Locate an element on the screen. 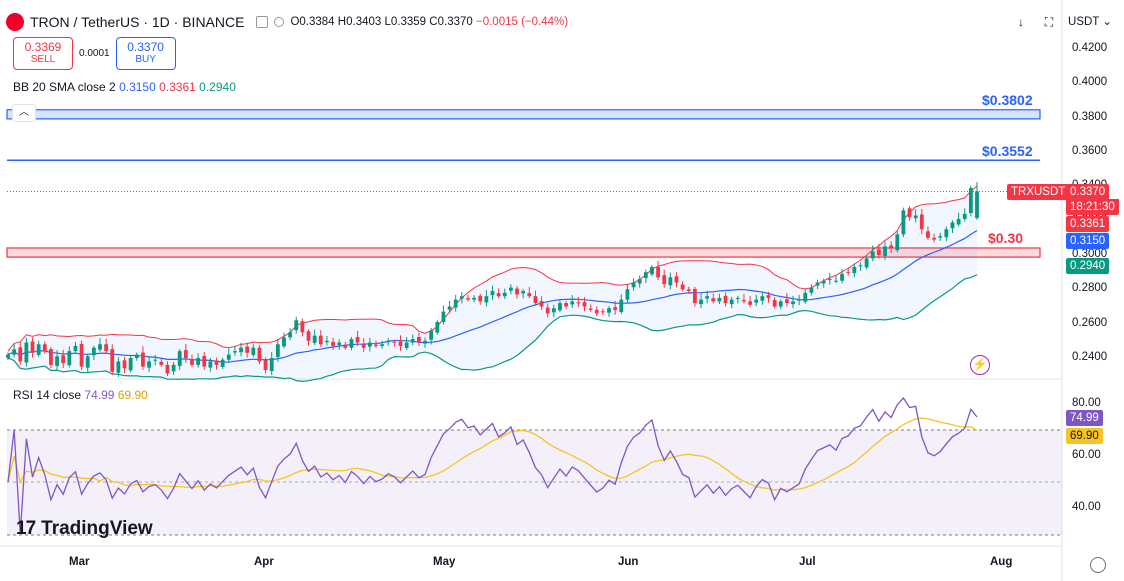 Image resolution: width=1124 pixels, height=581 pixels. tron-logo-icon is located at coordinates (15, 22).